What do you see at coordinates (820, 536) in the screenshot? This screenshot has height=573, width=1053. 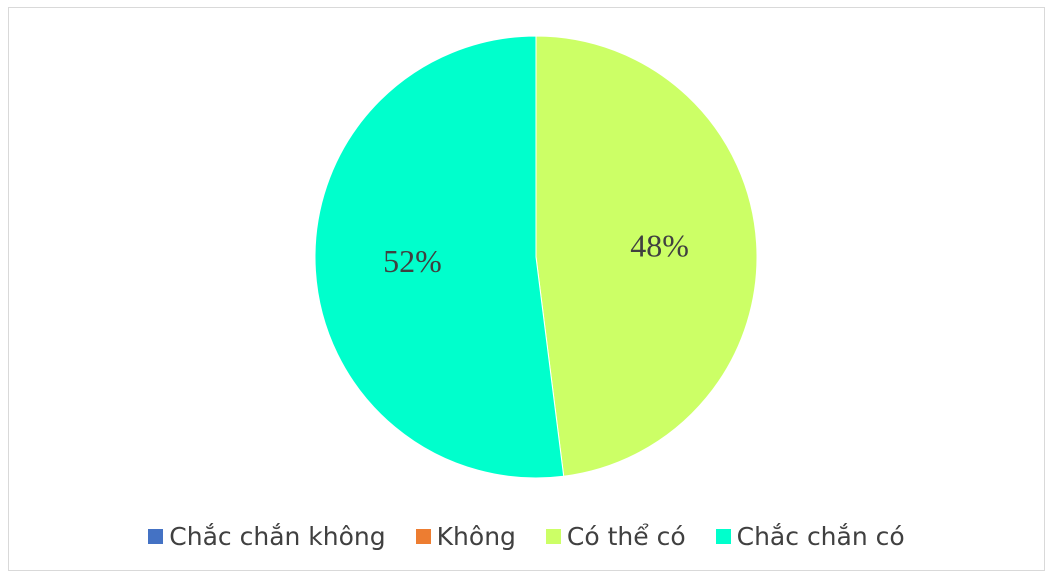 I see `legend-label: Chắc chắn có` at bounding box center [820, 536].